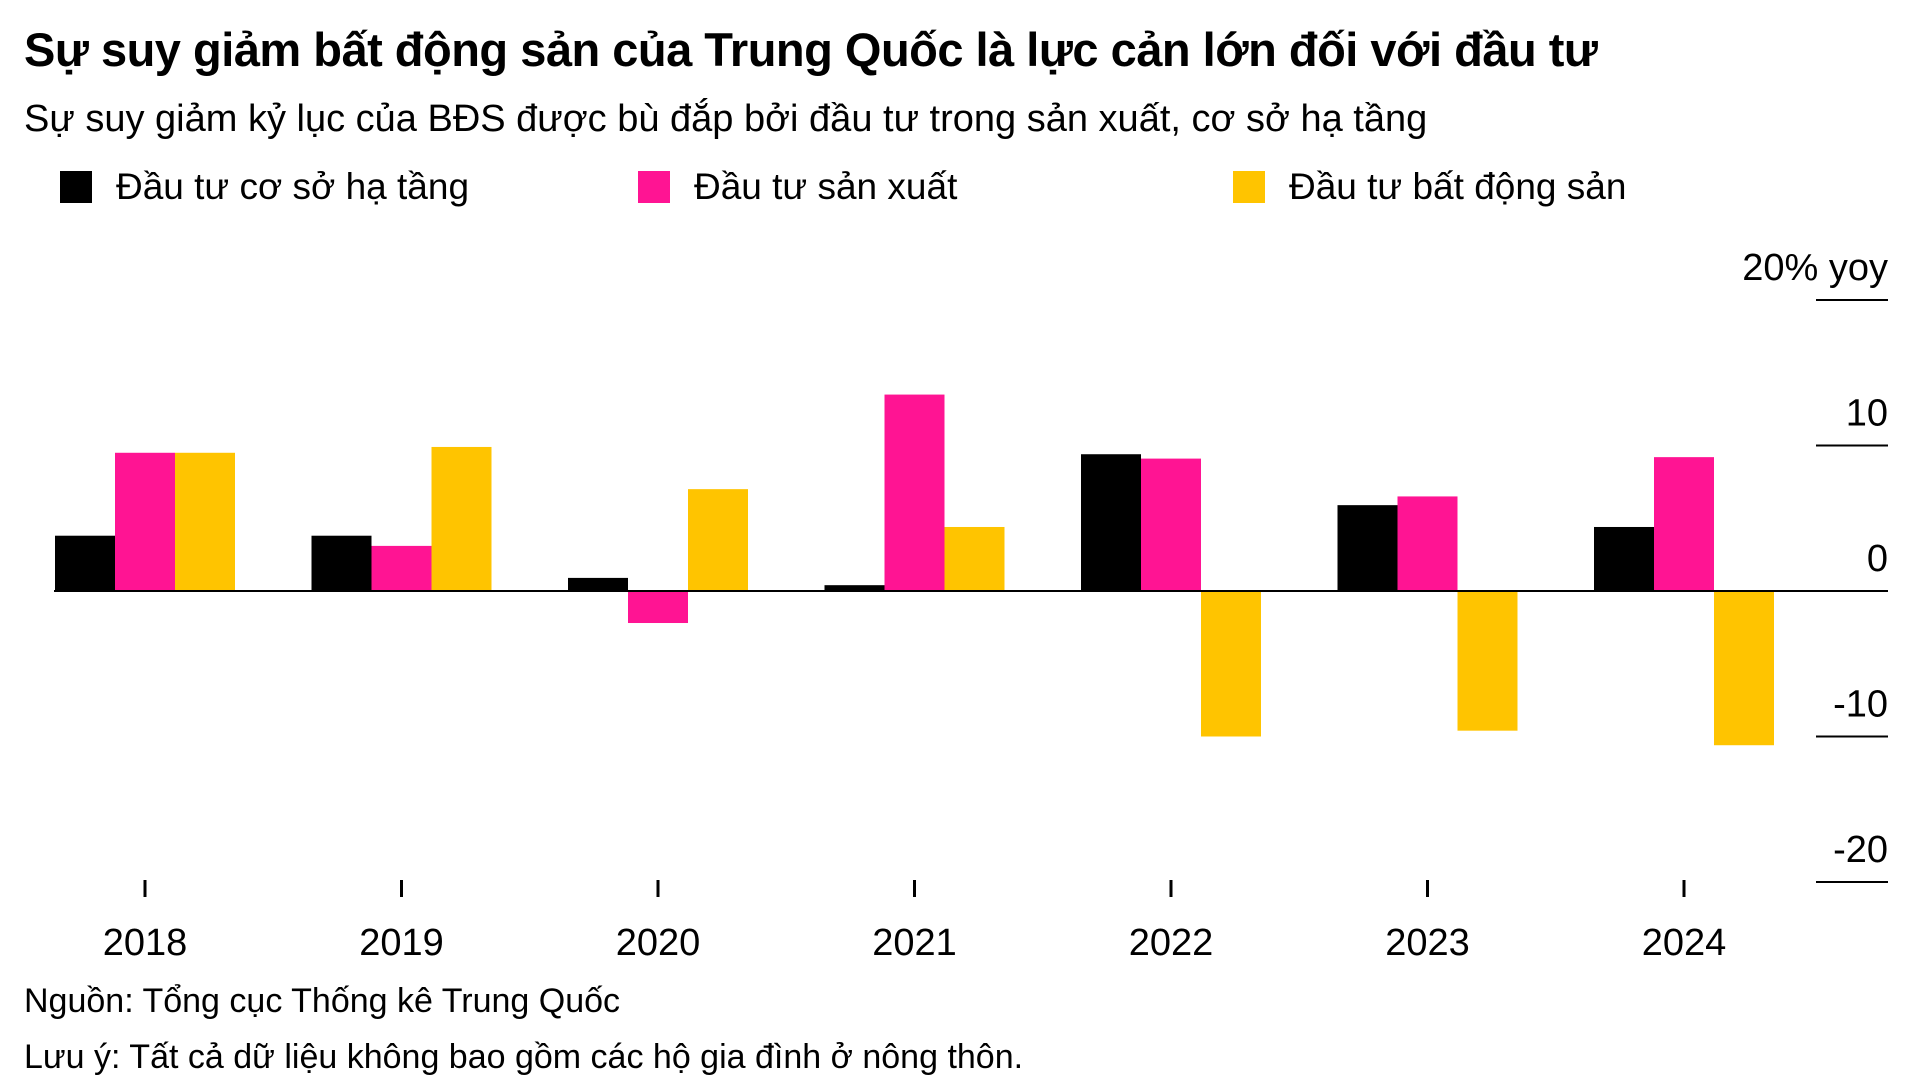 This screenshot has width=1920, height=1087. Describe the element at coordinates (293, 186) in the screenshot. I see `legend-label-infrastructure: Đầu tư cơ sở hạ tầng` at that location.